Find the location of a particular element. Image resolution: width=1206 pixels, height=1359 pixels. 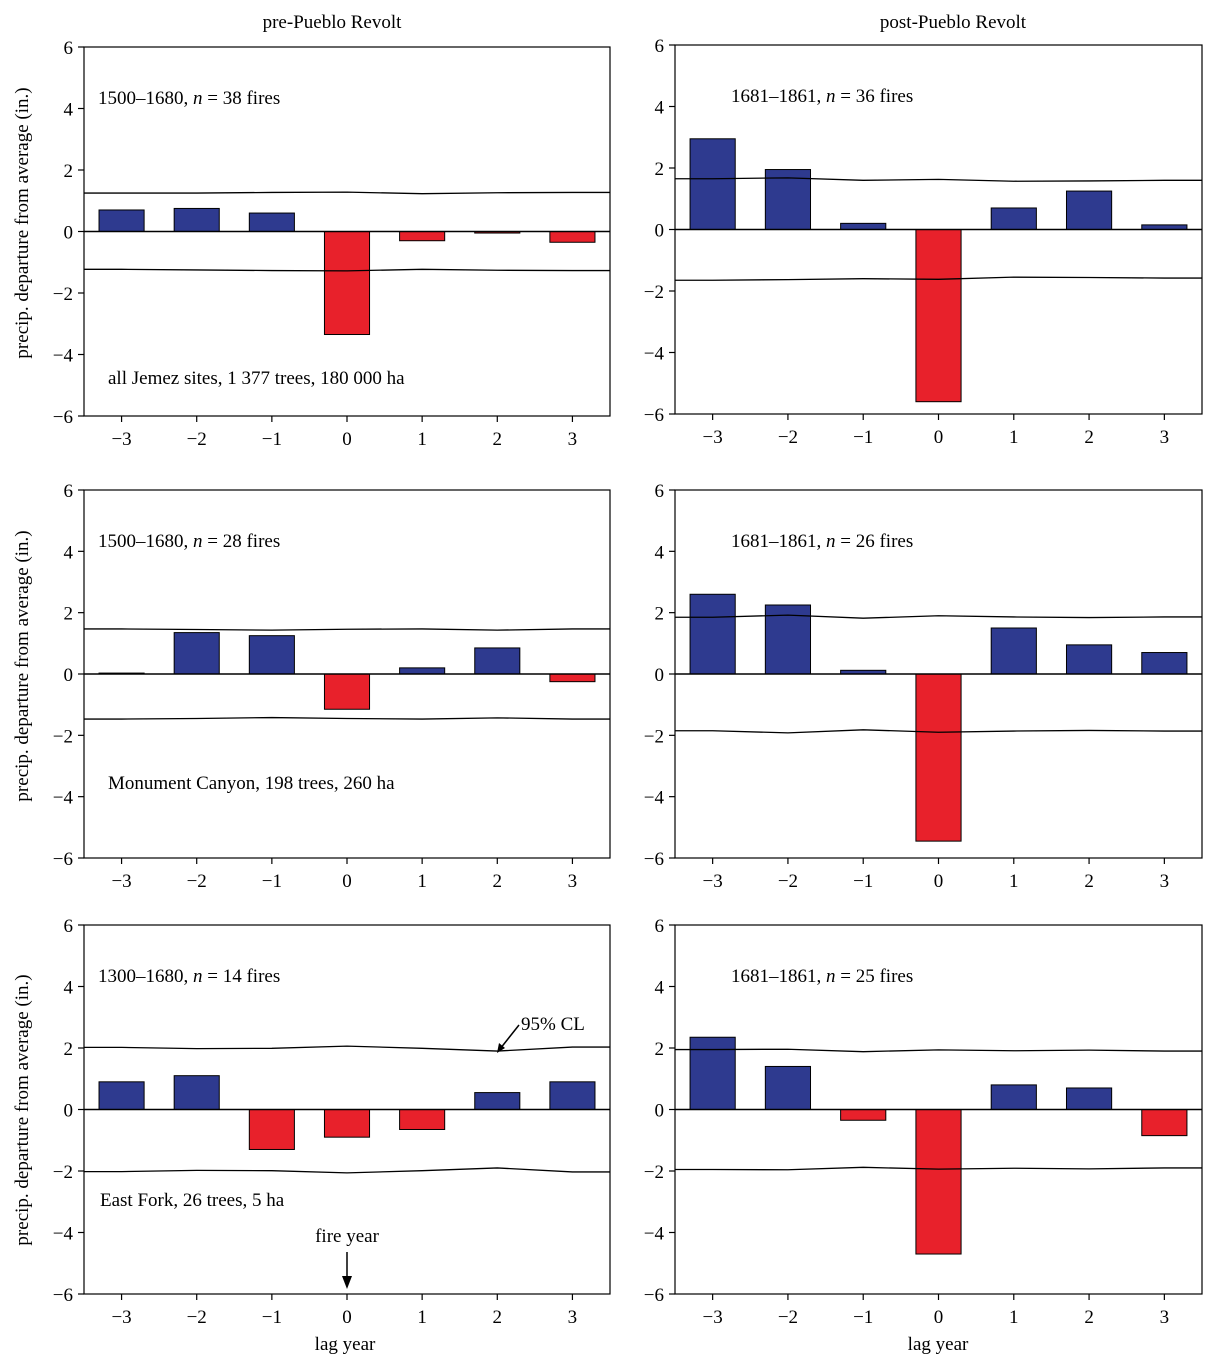

x-axis-label: lag year is located at coordinates (345, 1344).